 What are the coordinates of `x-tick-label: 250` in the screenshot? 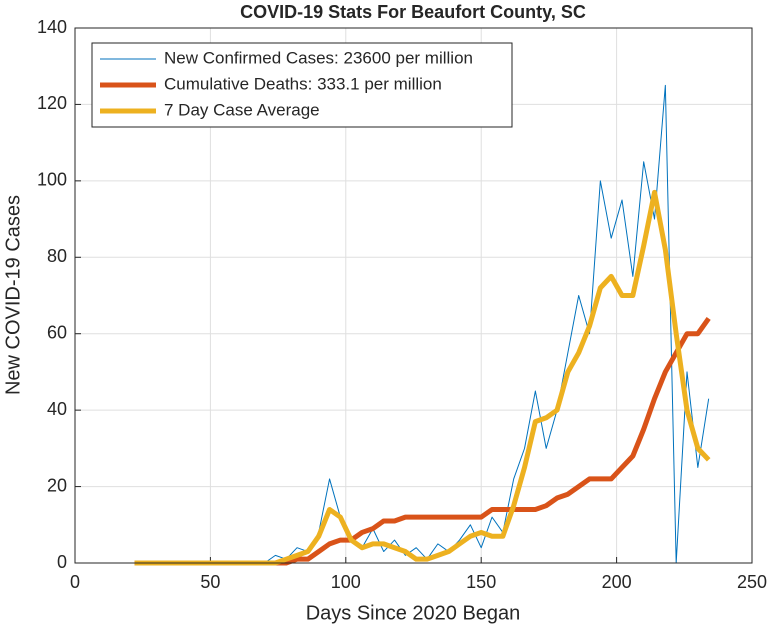 It's located at (752, 582).